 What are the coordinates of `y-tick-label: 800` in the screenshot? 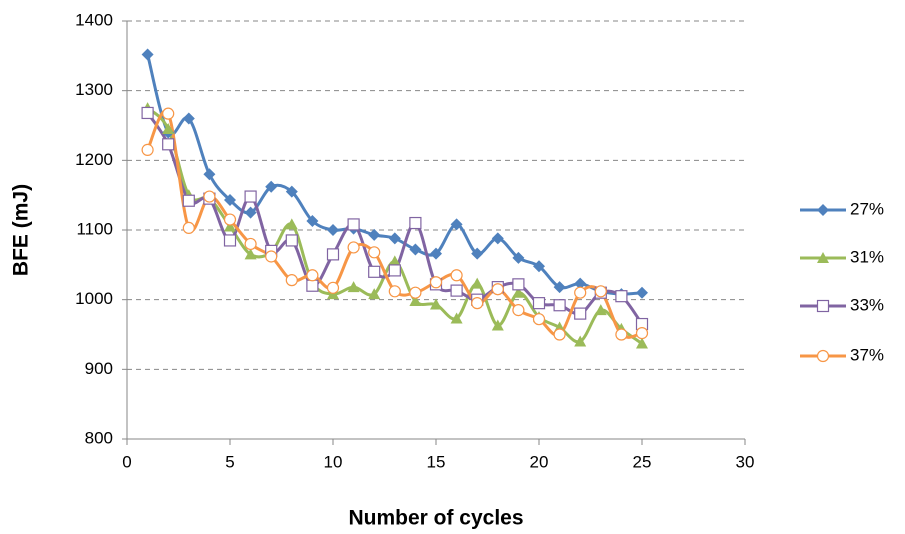 It's located at (99, 437).